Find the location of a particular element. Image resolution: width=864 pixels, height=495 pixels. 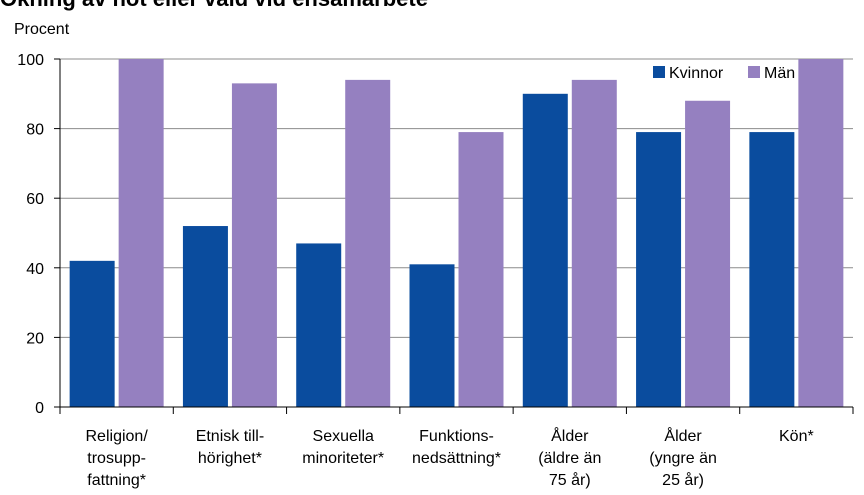

legend: Kvinnor Män is located at coordinates (724, 73).